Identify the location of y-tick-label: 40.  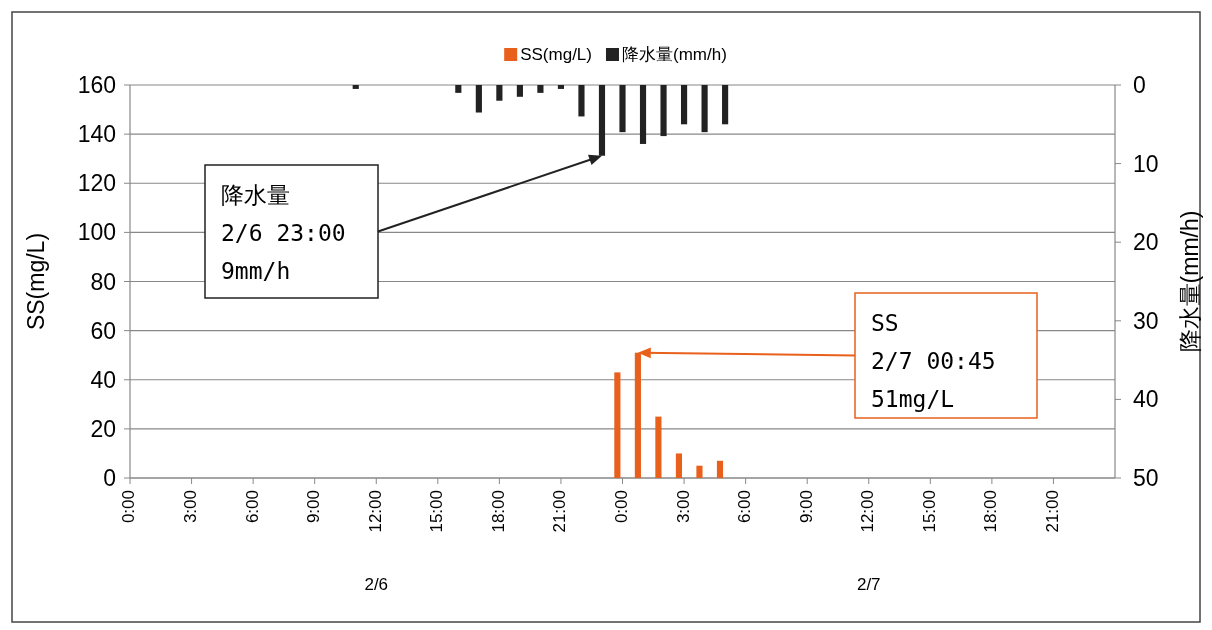
(103, 379).